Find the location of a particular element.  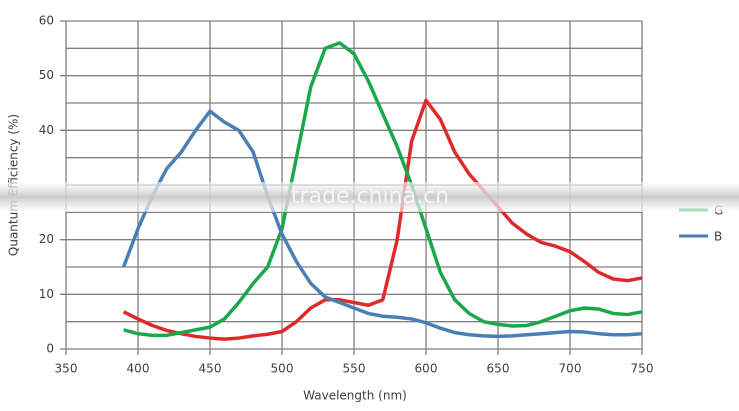

y-tick-label: 60 is located at coordinates (46, 21).